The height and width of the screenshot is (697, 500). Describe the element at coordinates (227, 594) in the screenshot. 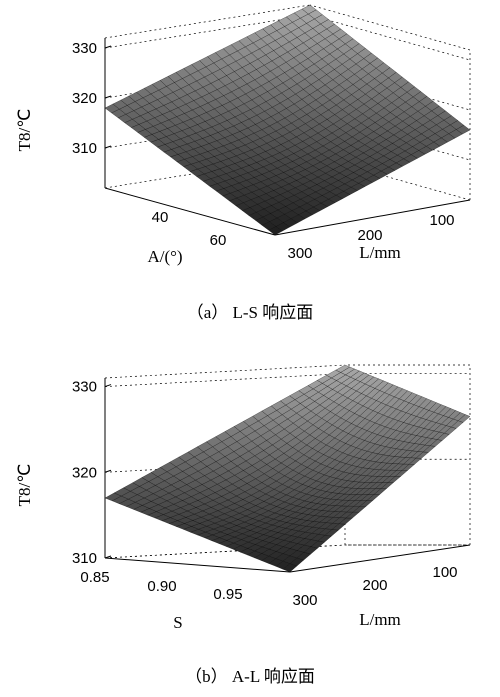

I see `y-tick-label: 0.95` at that location.